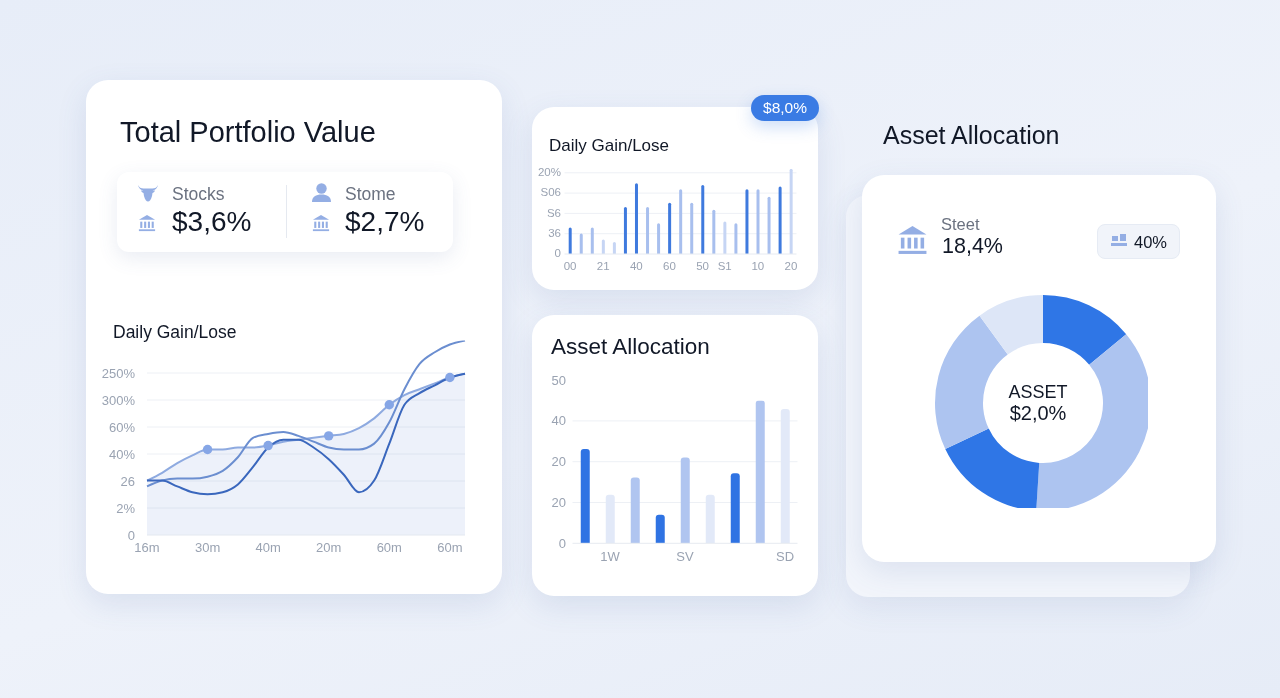  Describe the element at coordinates (972, 246) in the screenshot. I see `text: 18,4%` at that location.